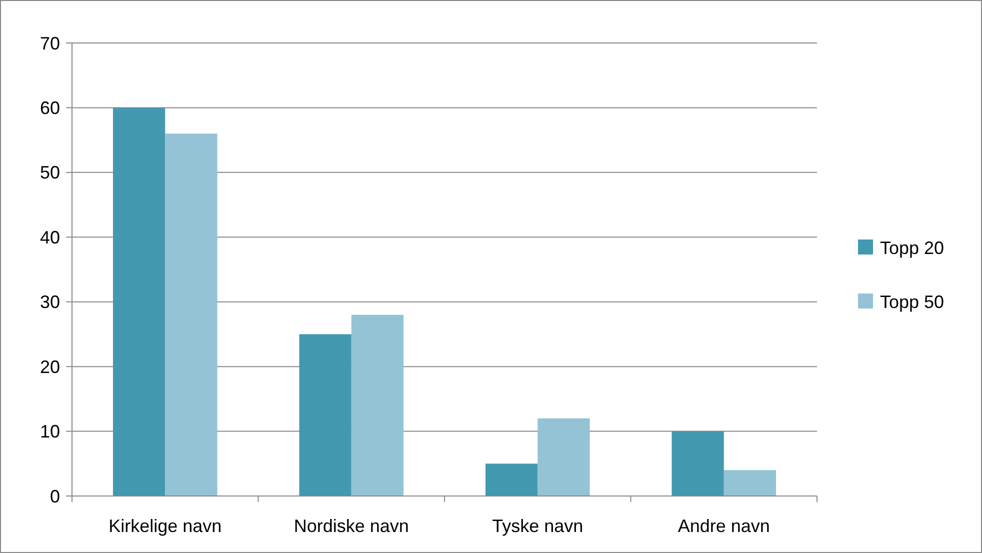 This screenshot has width=982, height=553. I want to click on y-tick-label: 60, so click(50, 108).